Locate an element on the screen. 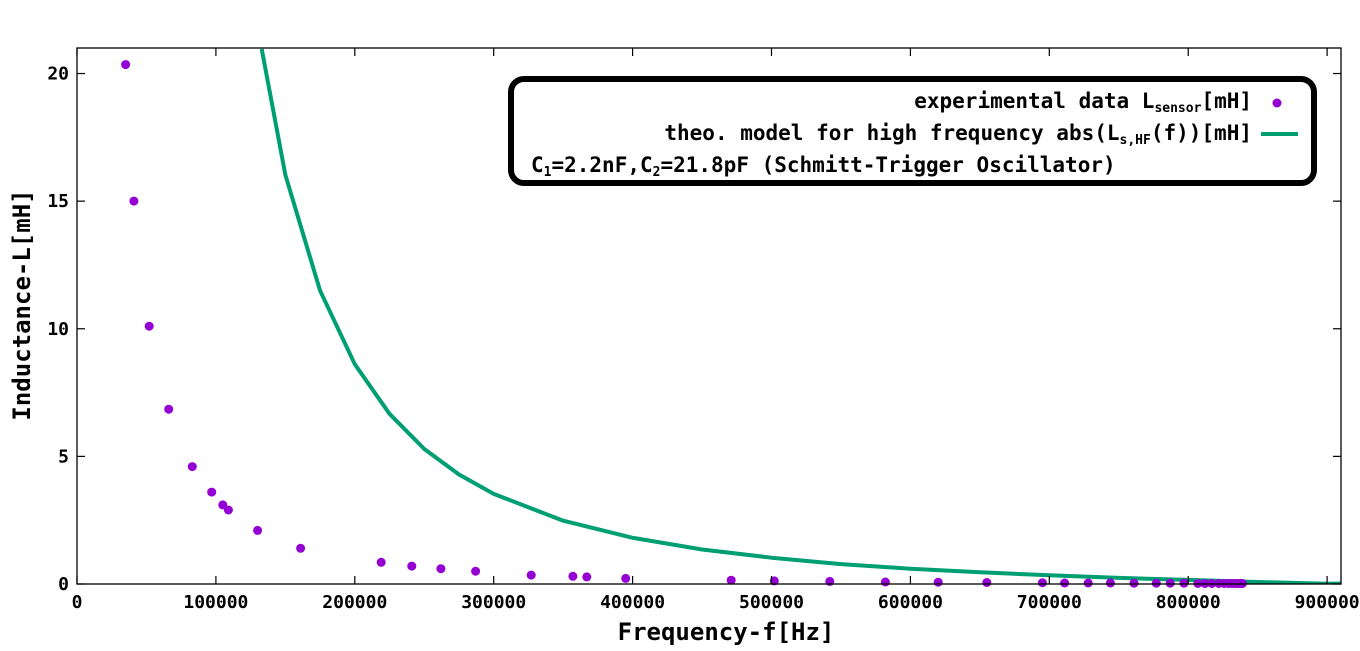  legend-experimental-marker is located at coordinates (1277, 103).